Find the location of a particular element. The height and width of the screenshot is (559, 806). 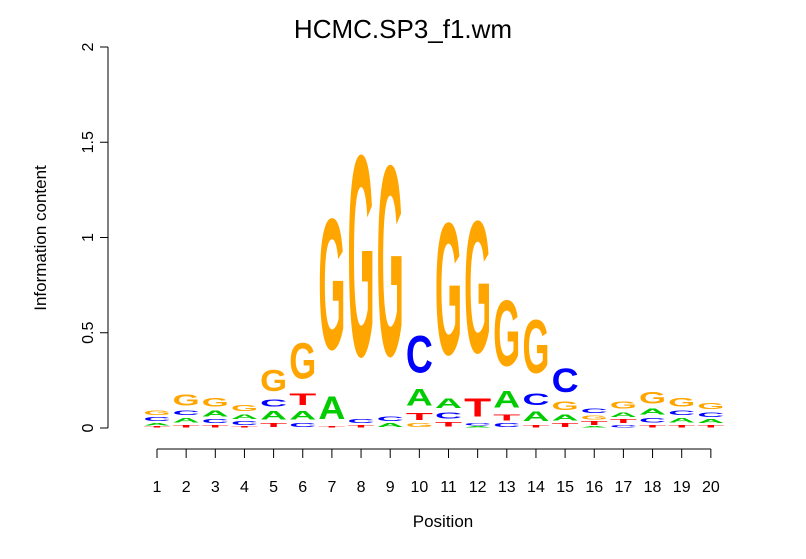

x-tick-label: 14 is located at coordinates (536, 487).